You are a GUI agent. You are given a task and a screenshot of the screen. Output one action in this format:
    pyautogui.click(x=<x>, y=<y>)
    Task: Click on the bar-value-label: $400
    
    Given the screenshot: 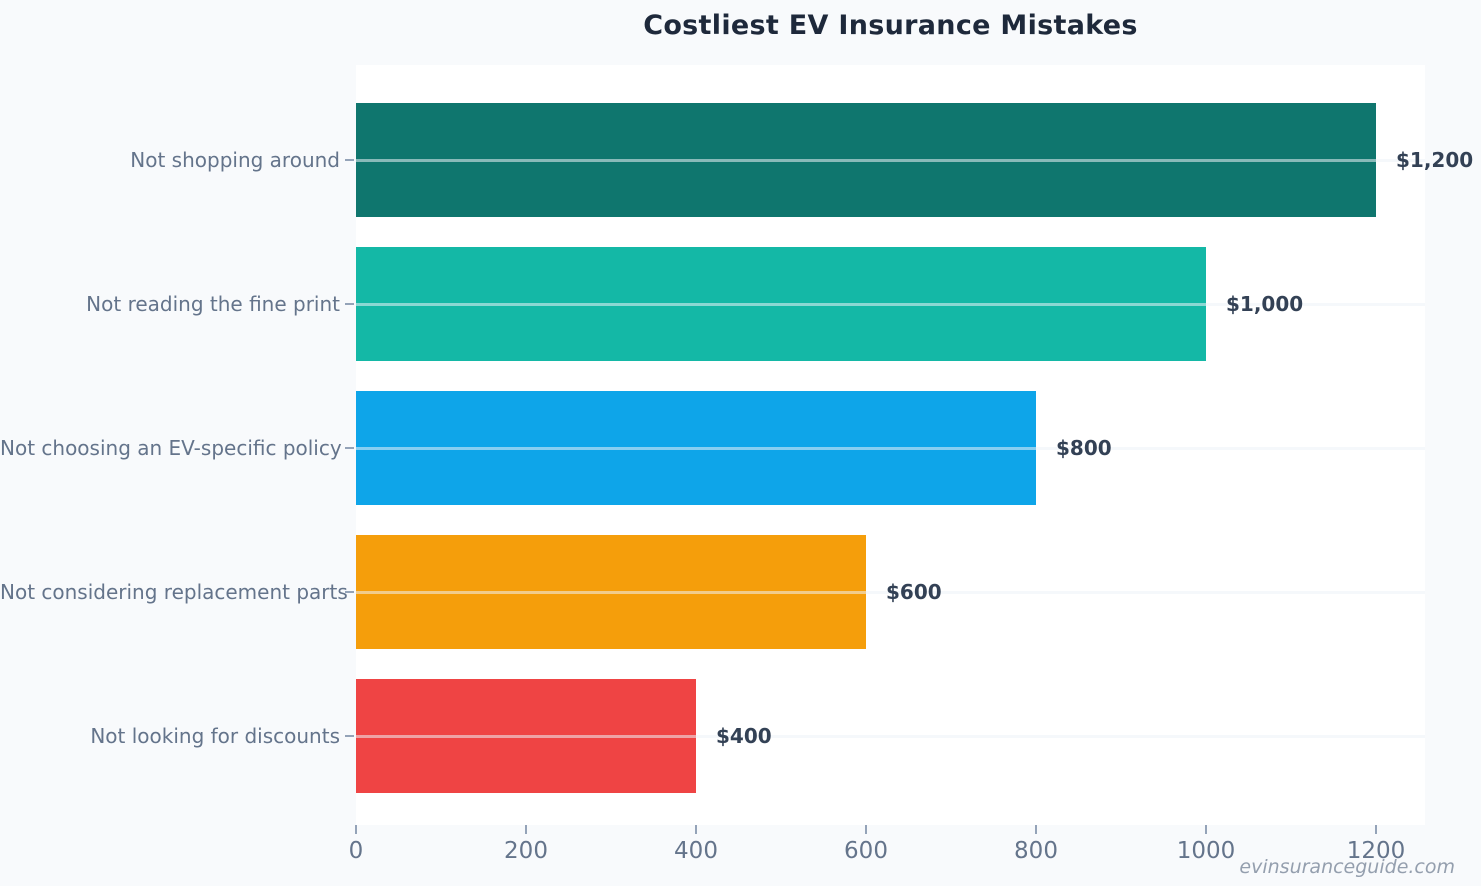 What is the action you would take?
    pyautogui.click(x=744, y=736)
    